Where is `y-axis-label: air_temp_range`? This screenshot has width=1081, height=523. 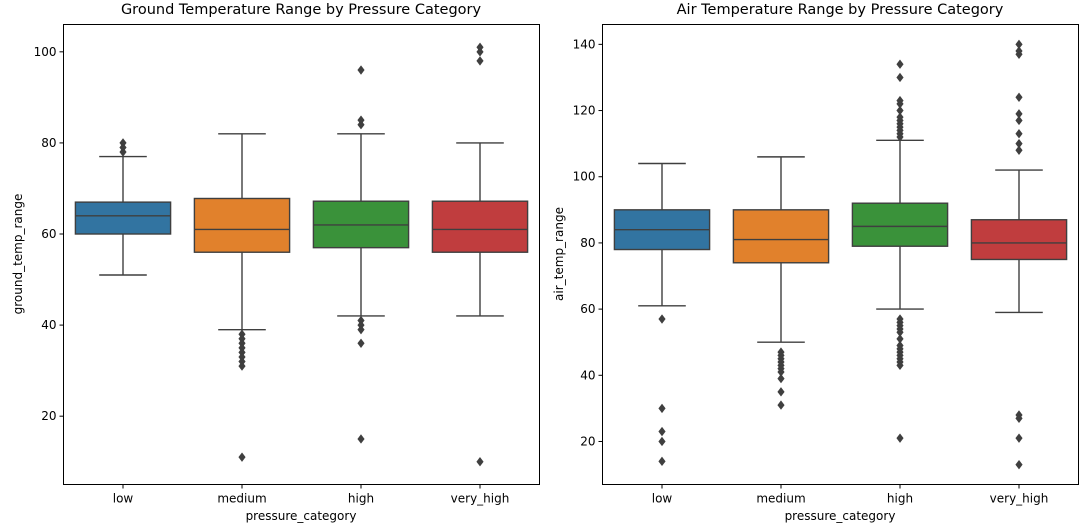 y-axis-label: air_temp_range is located at coordinates (559, 254).